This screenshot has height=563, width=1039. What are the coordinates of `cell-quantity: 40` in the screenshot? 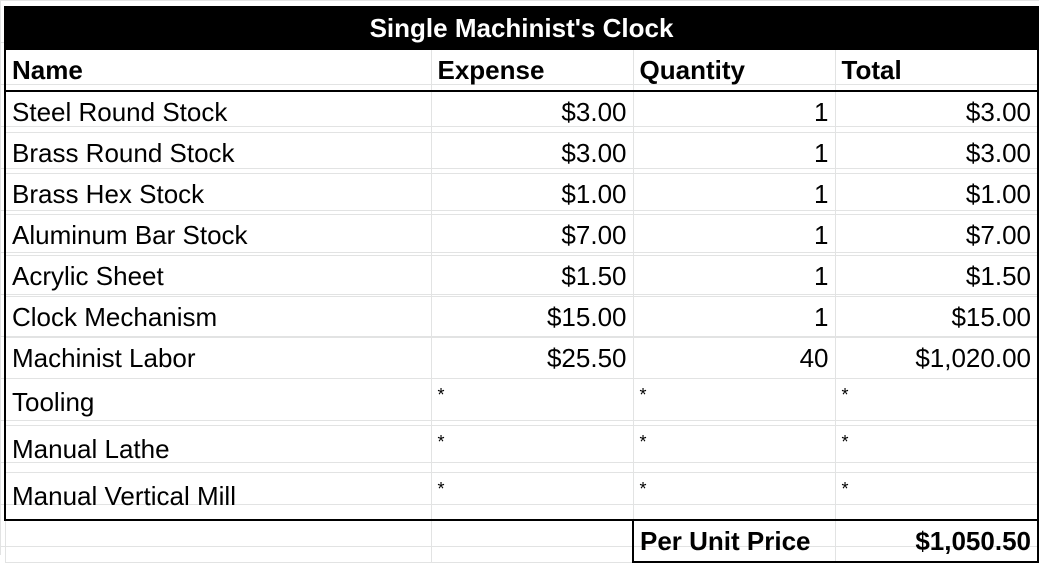 It's located at (734, 358).